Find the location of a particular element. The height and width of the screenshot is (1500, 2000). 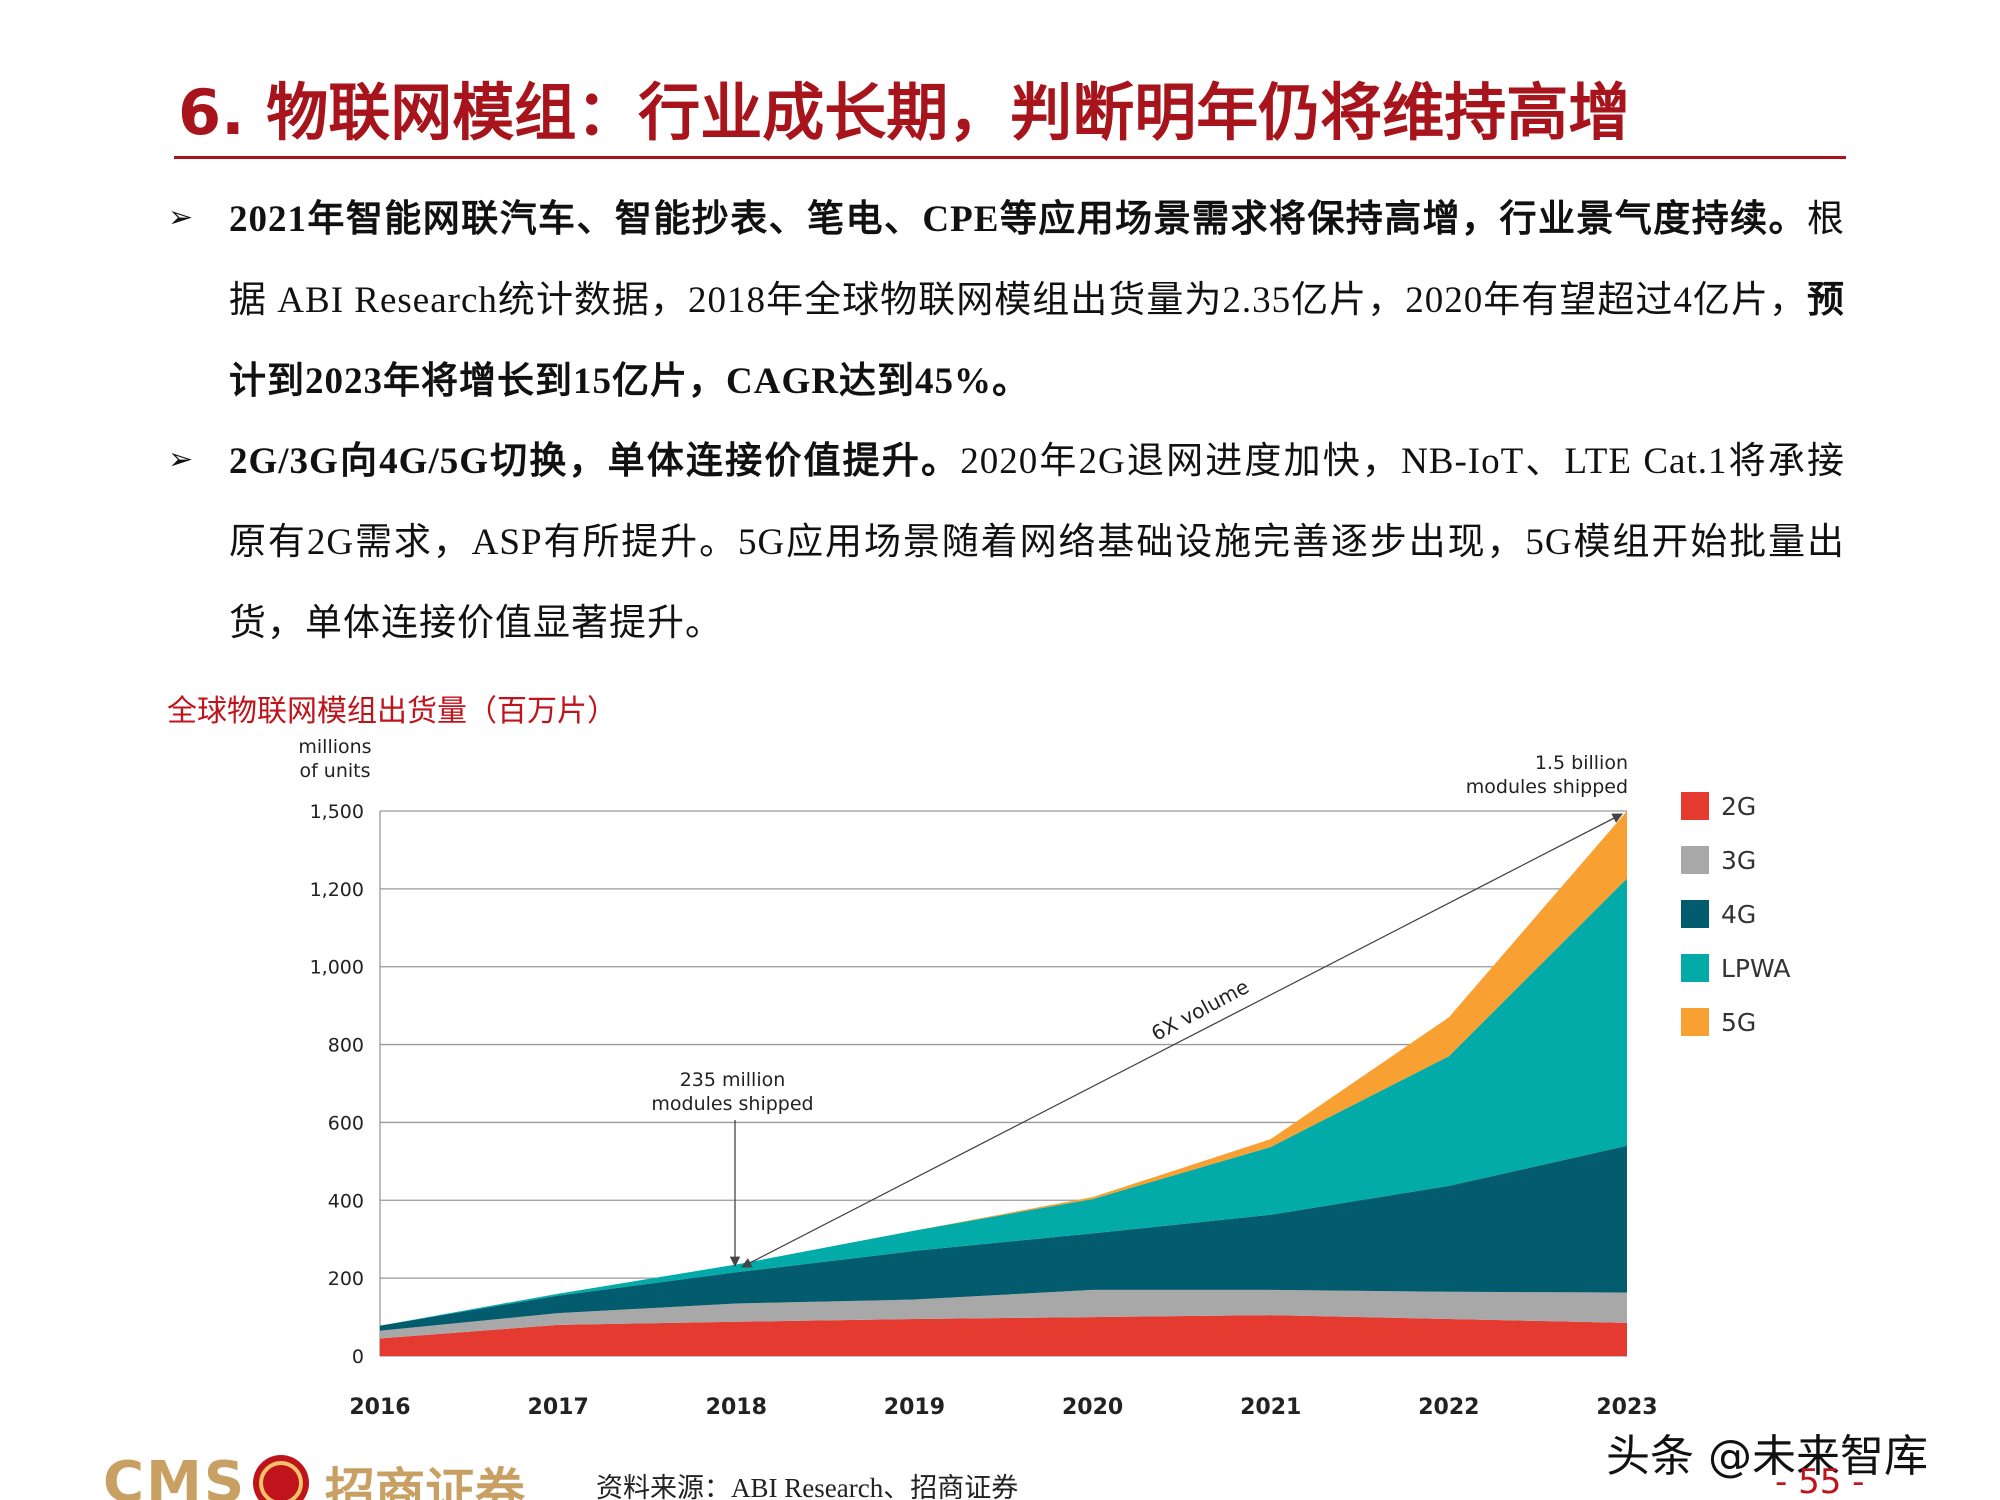

y-tick-label: 200 is located at coordinates (346, 1279).